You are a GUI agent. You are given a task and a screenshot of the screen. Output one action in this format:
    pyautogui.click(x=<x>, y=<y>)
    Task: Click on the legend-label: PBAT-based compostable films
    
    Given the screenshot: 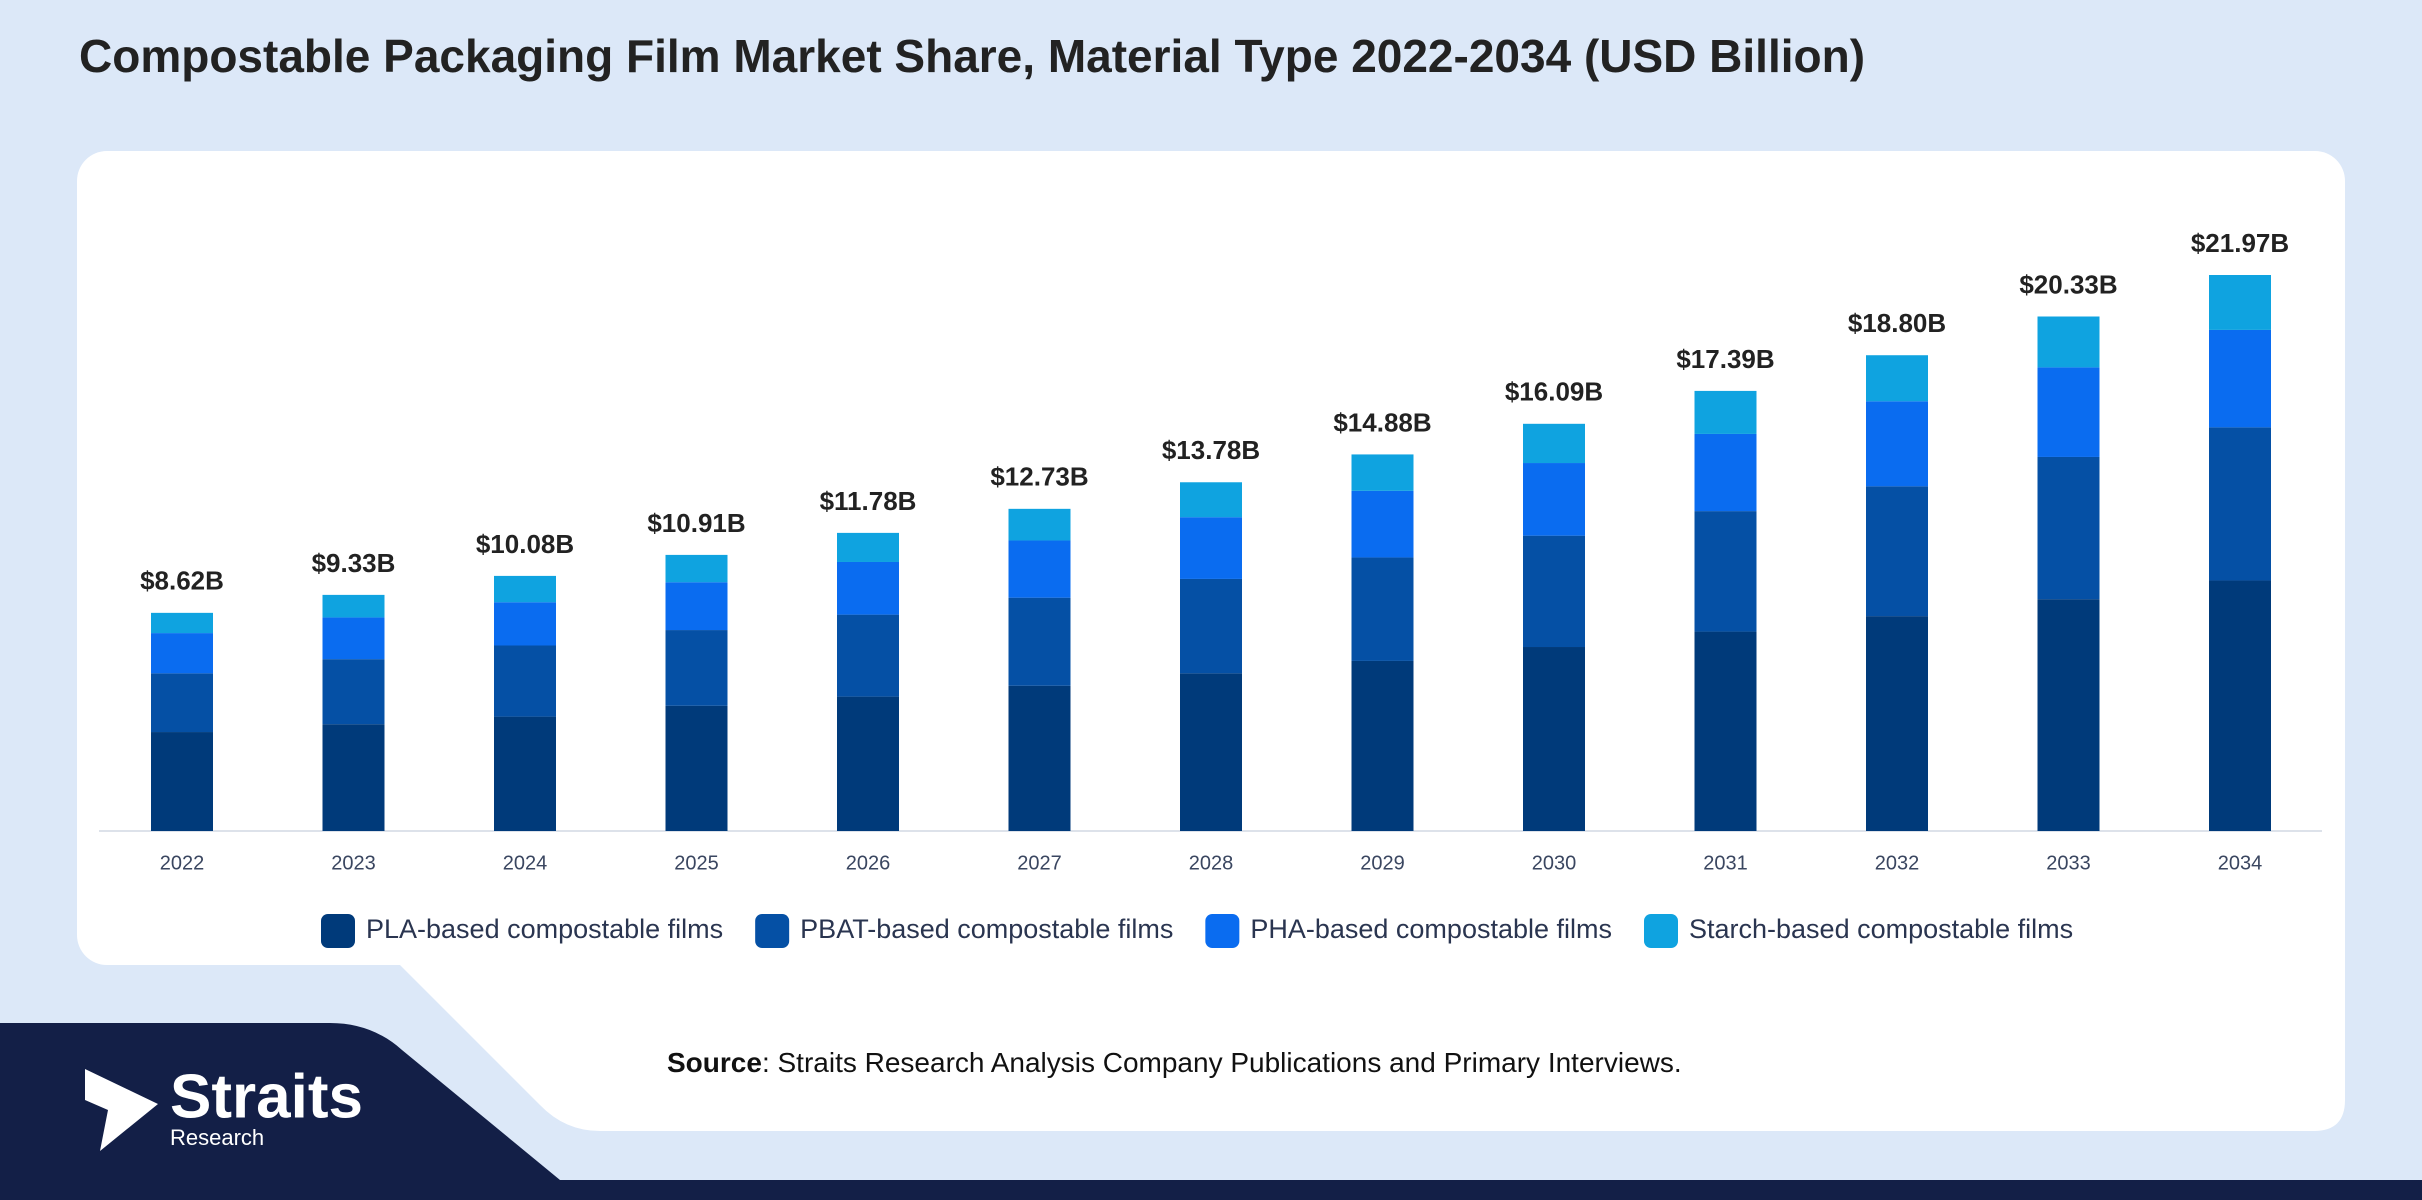 What is the action you would take?
    pyautogui.click(x=986, y=929)
    